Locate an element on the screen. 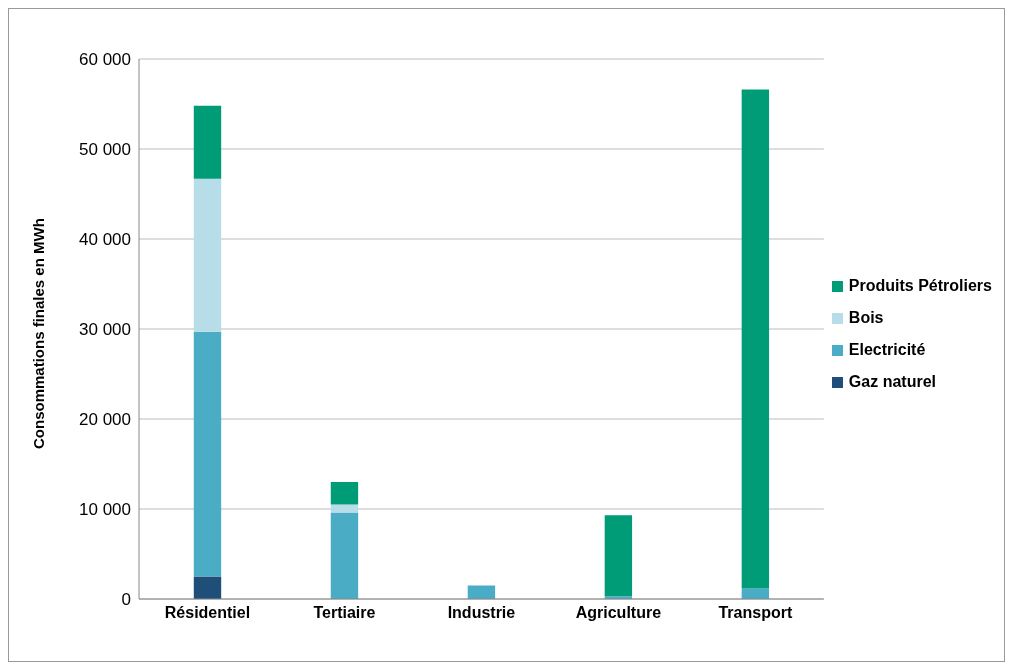 Image resolution: width=1011 pixels, height=668 pixels. y-tick-label: 10 000 is located at coordinates (105, 510).